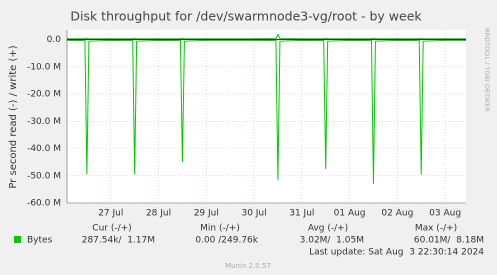 The width and height of the screenshot is (497, 275). I want to click on y-tick-label: 0.0, so click(54, 40).